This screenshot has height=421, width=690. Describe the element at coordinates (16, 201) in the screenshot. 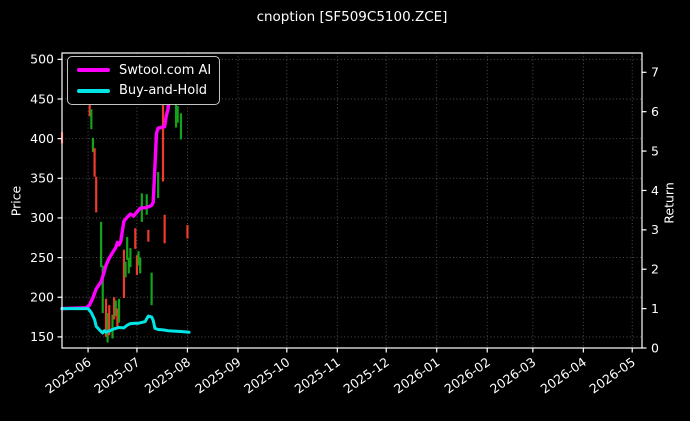

I see `price-axis-label: Price` at that location.